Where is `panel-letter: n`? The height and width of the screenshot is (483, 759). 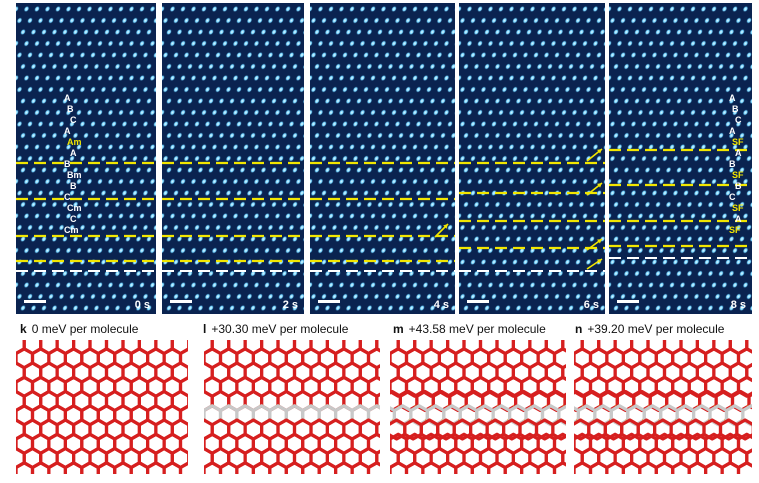
panel-letter: n is located at coordinates (579, 329).